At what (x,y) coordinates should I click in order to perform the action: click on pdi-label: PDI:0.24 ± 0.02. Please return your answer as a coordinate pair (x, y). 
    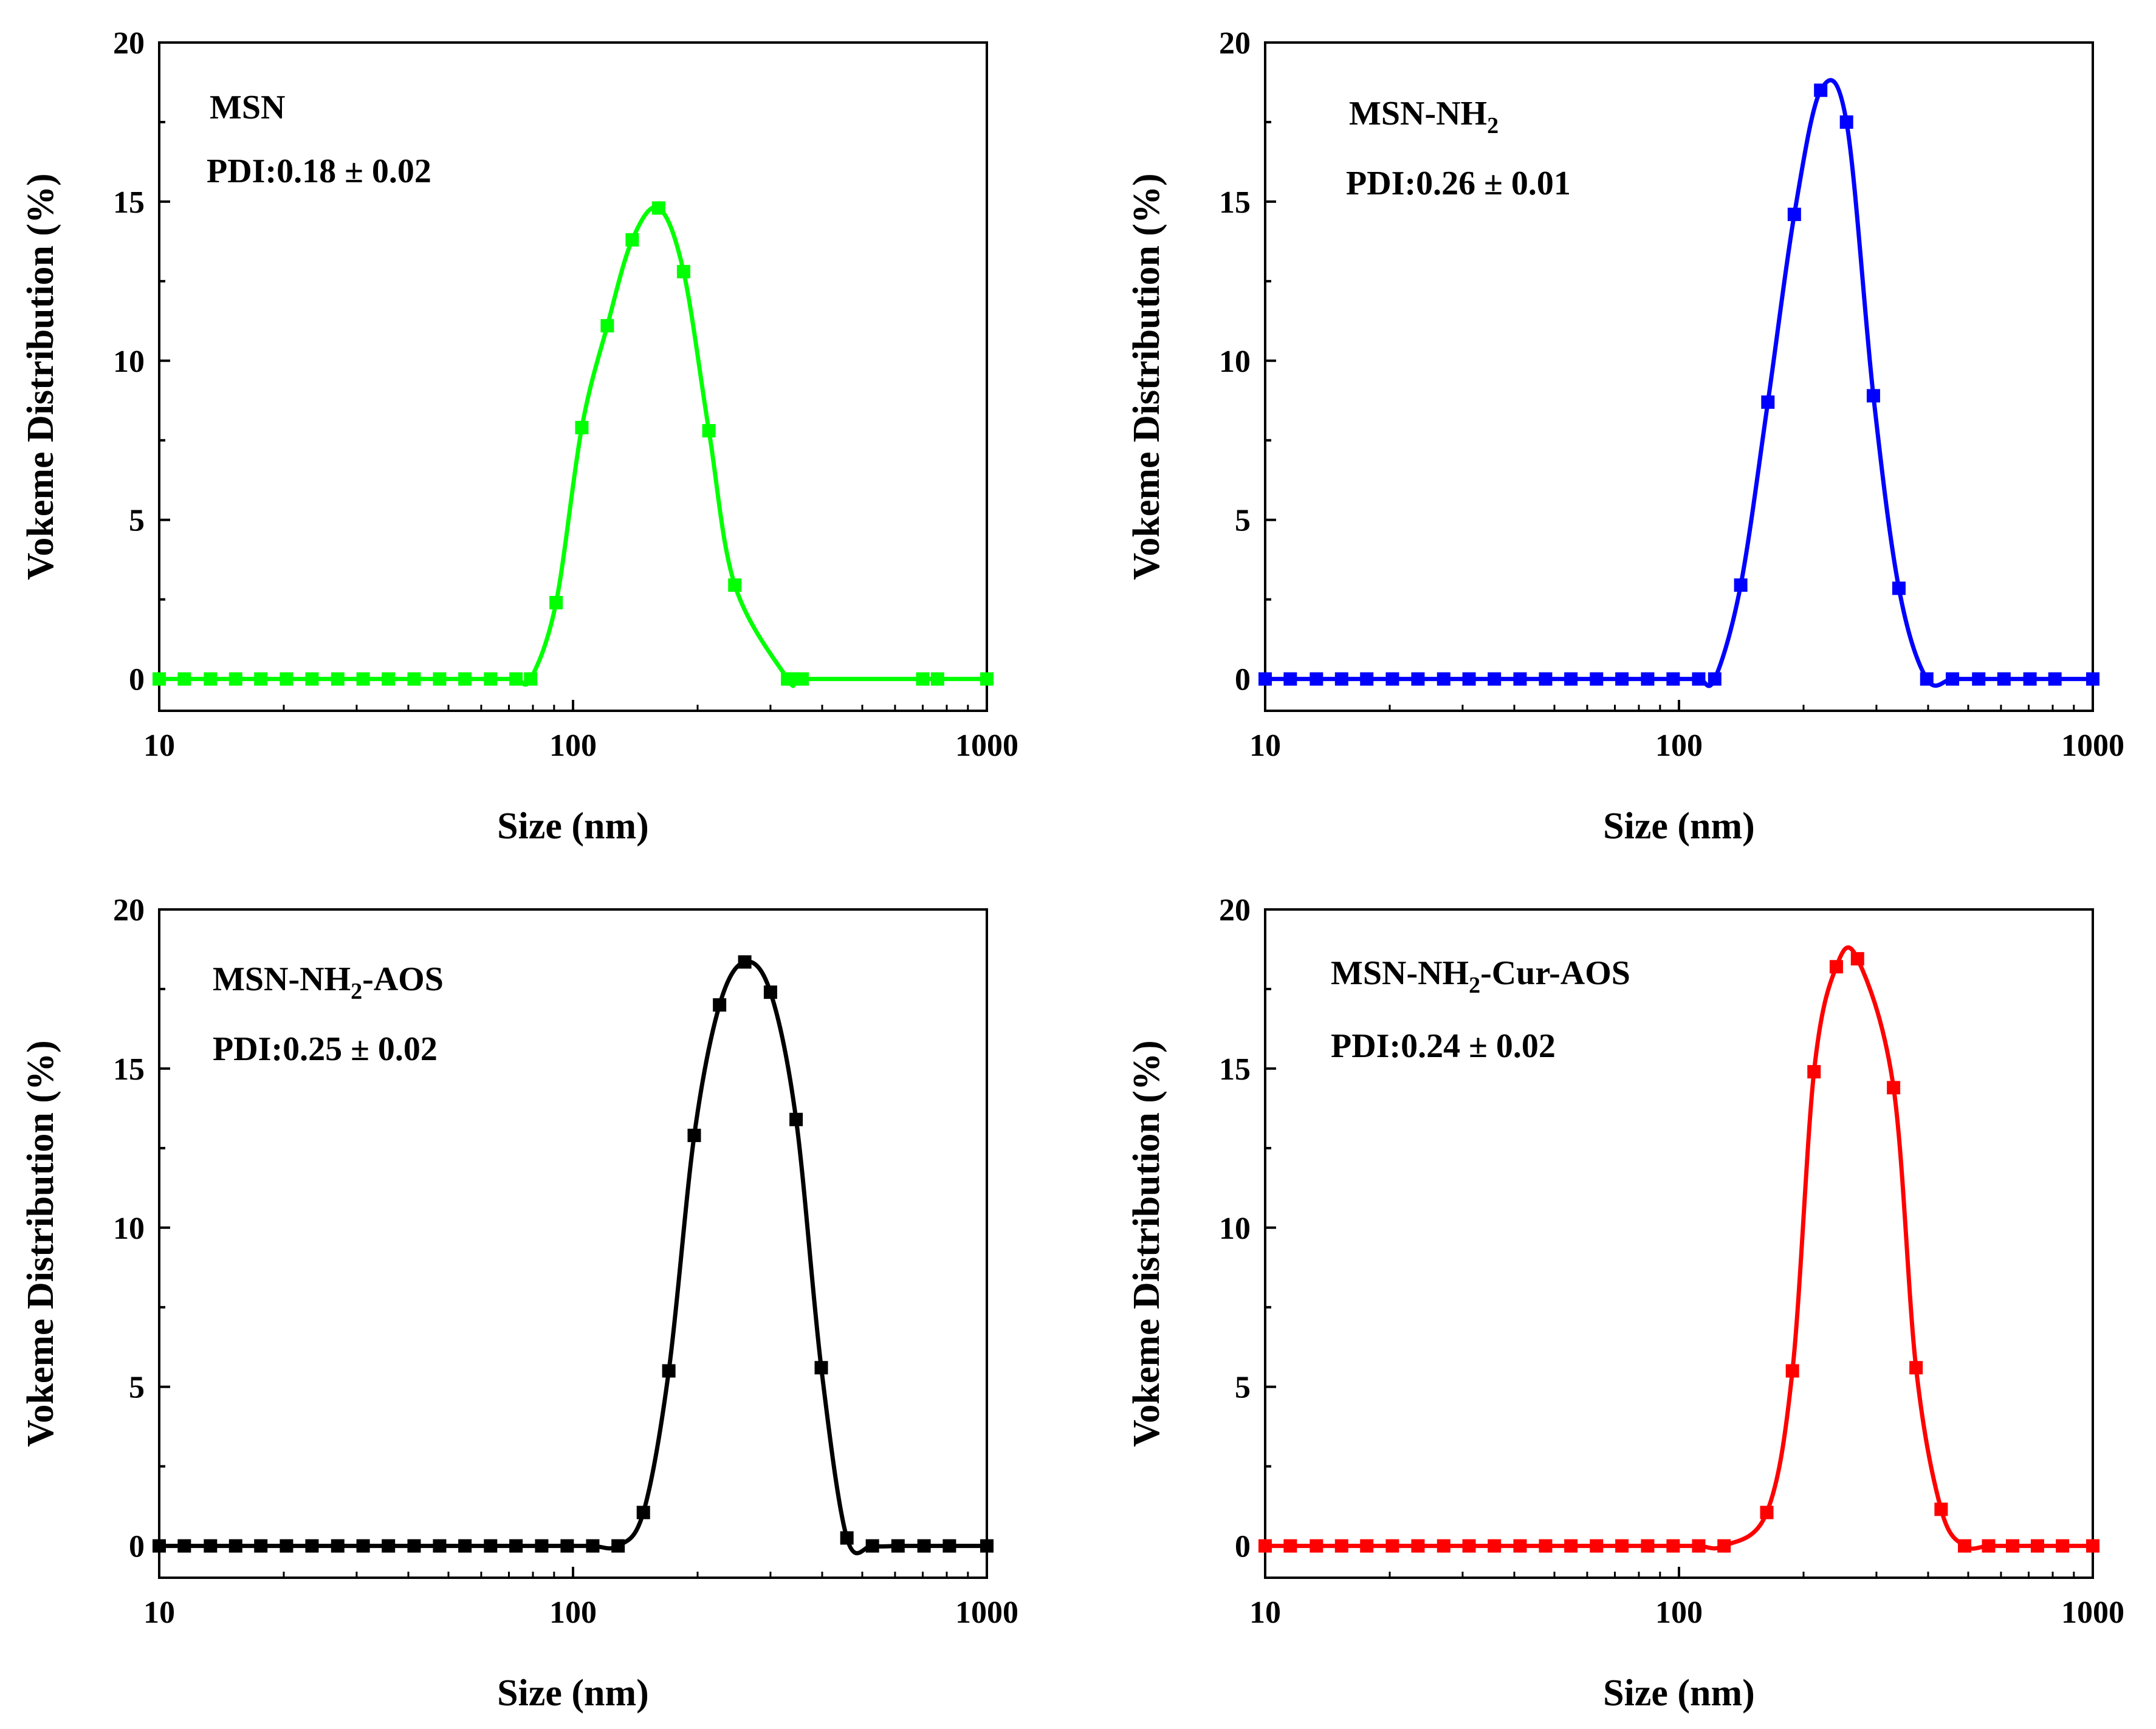
    Looking at the image, I should click on (1443, 1046).